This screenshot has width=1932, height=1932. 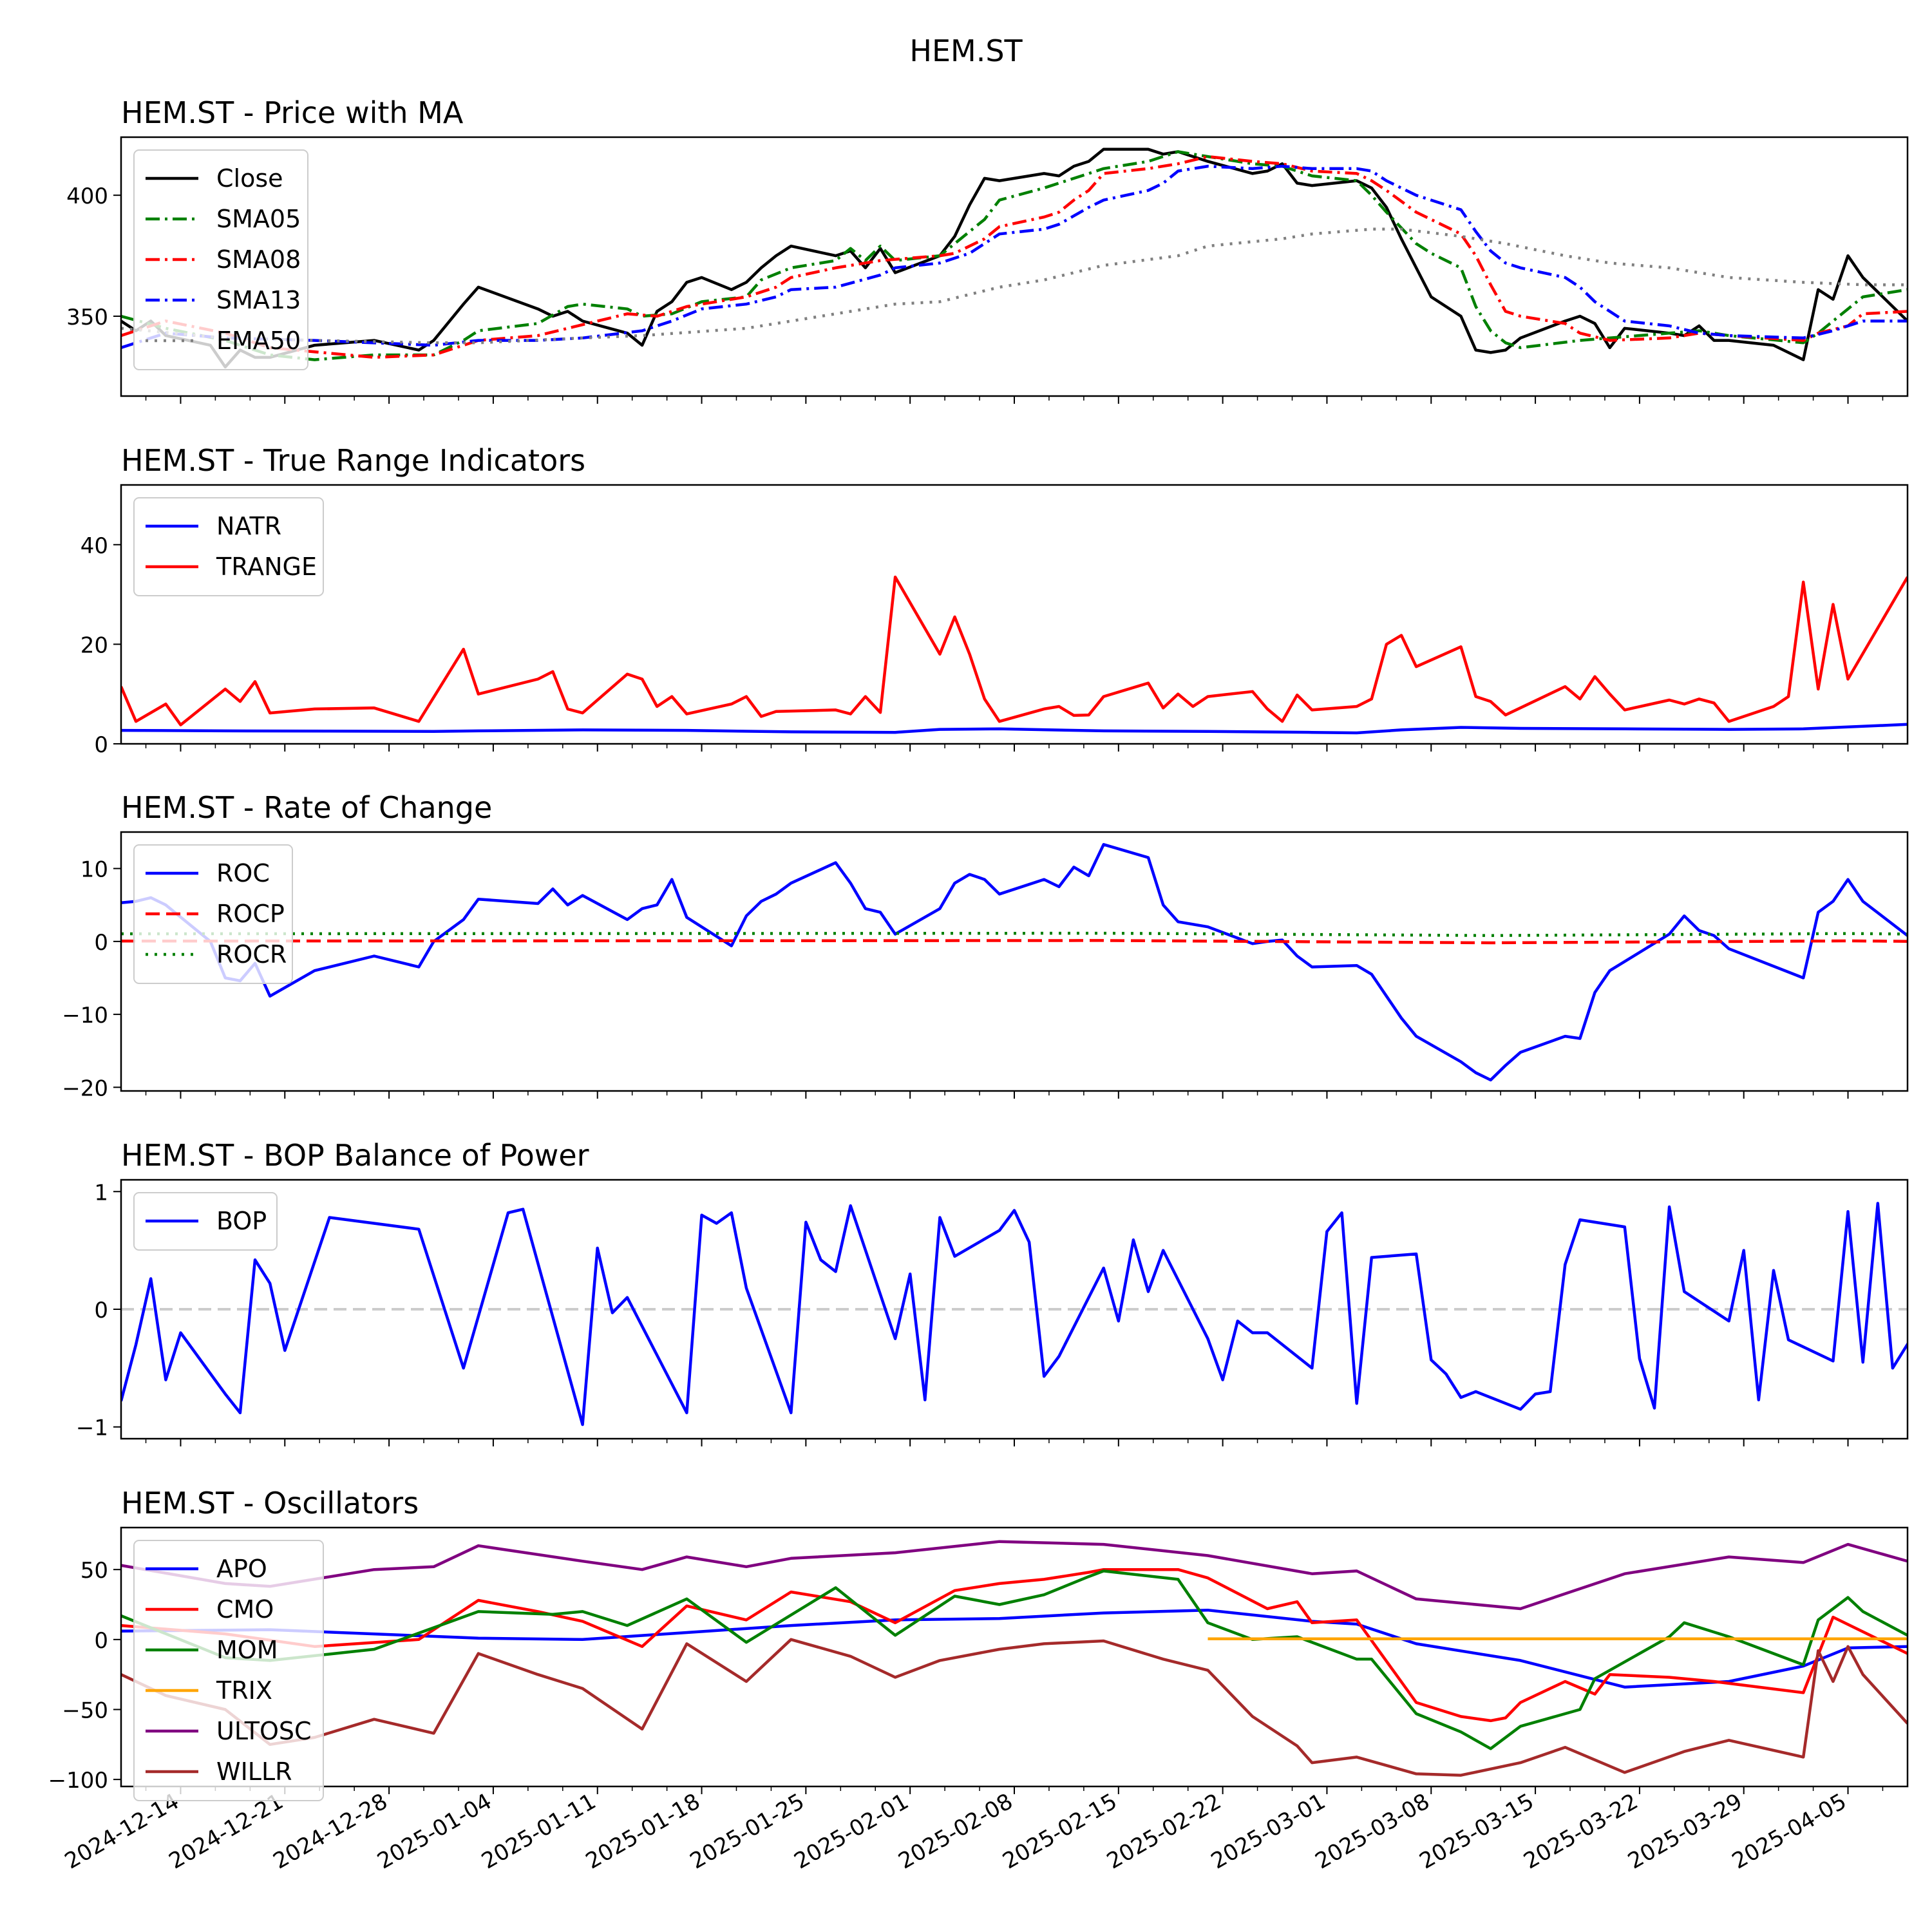 What do you see at coordinates (955, 1831) in the screenshot?
I see `x-tick-label: 2025-02-08` at bounding box center [955, 1831].